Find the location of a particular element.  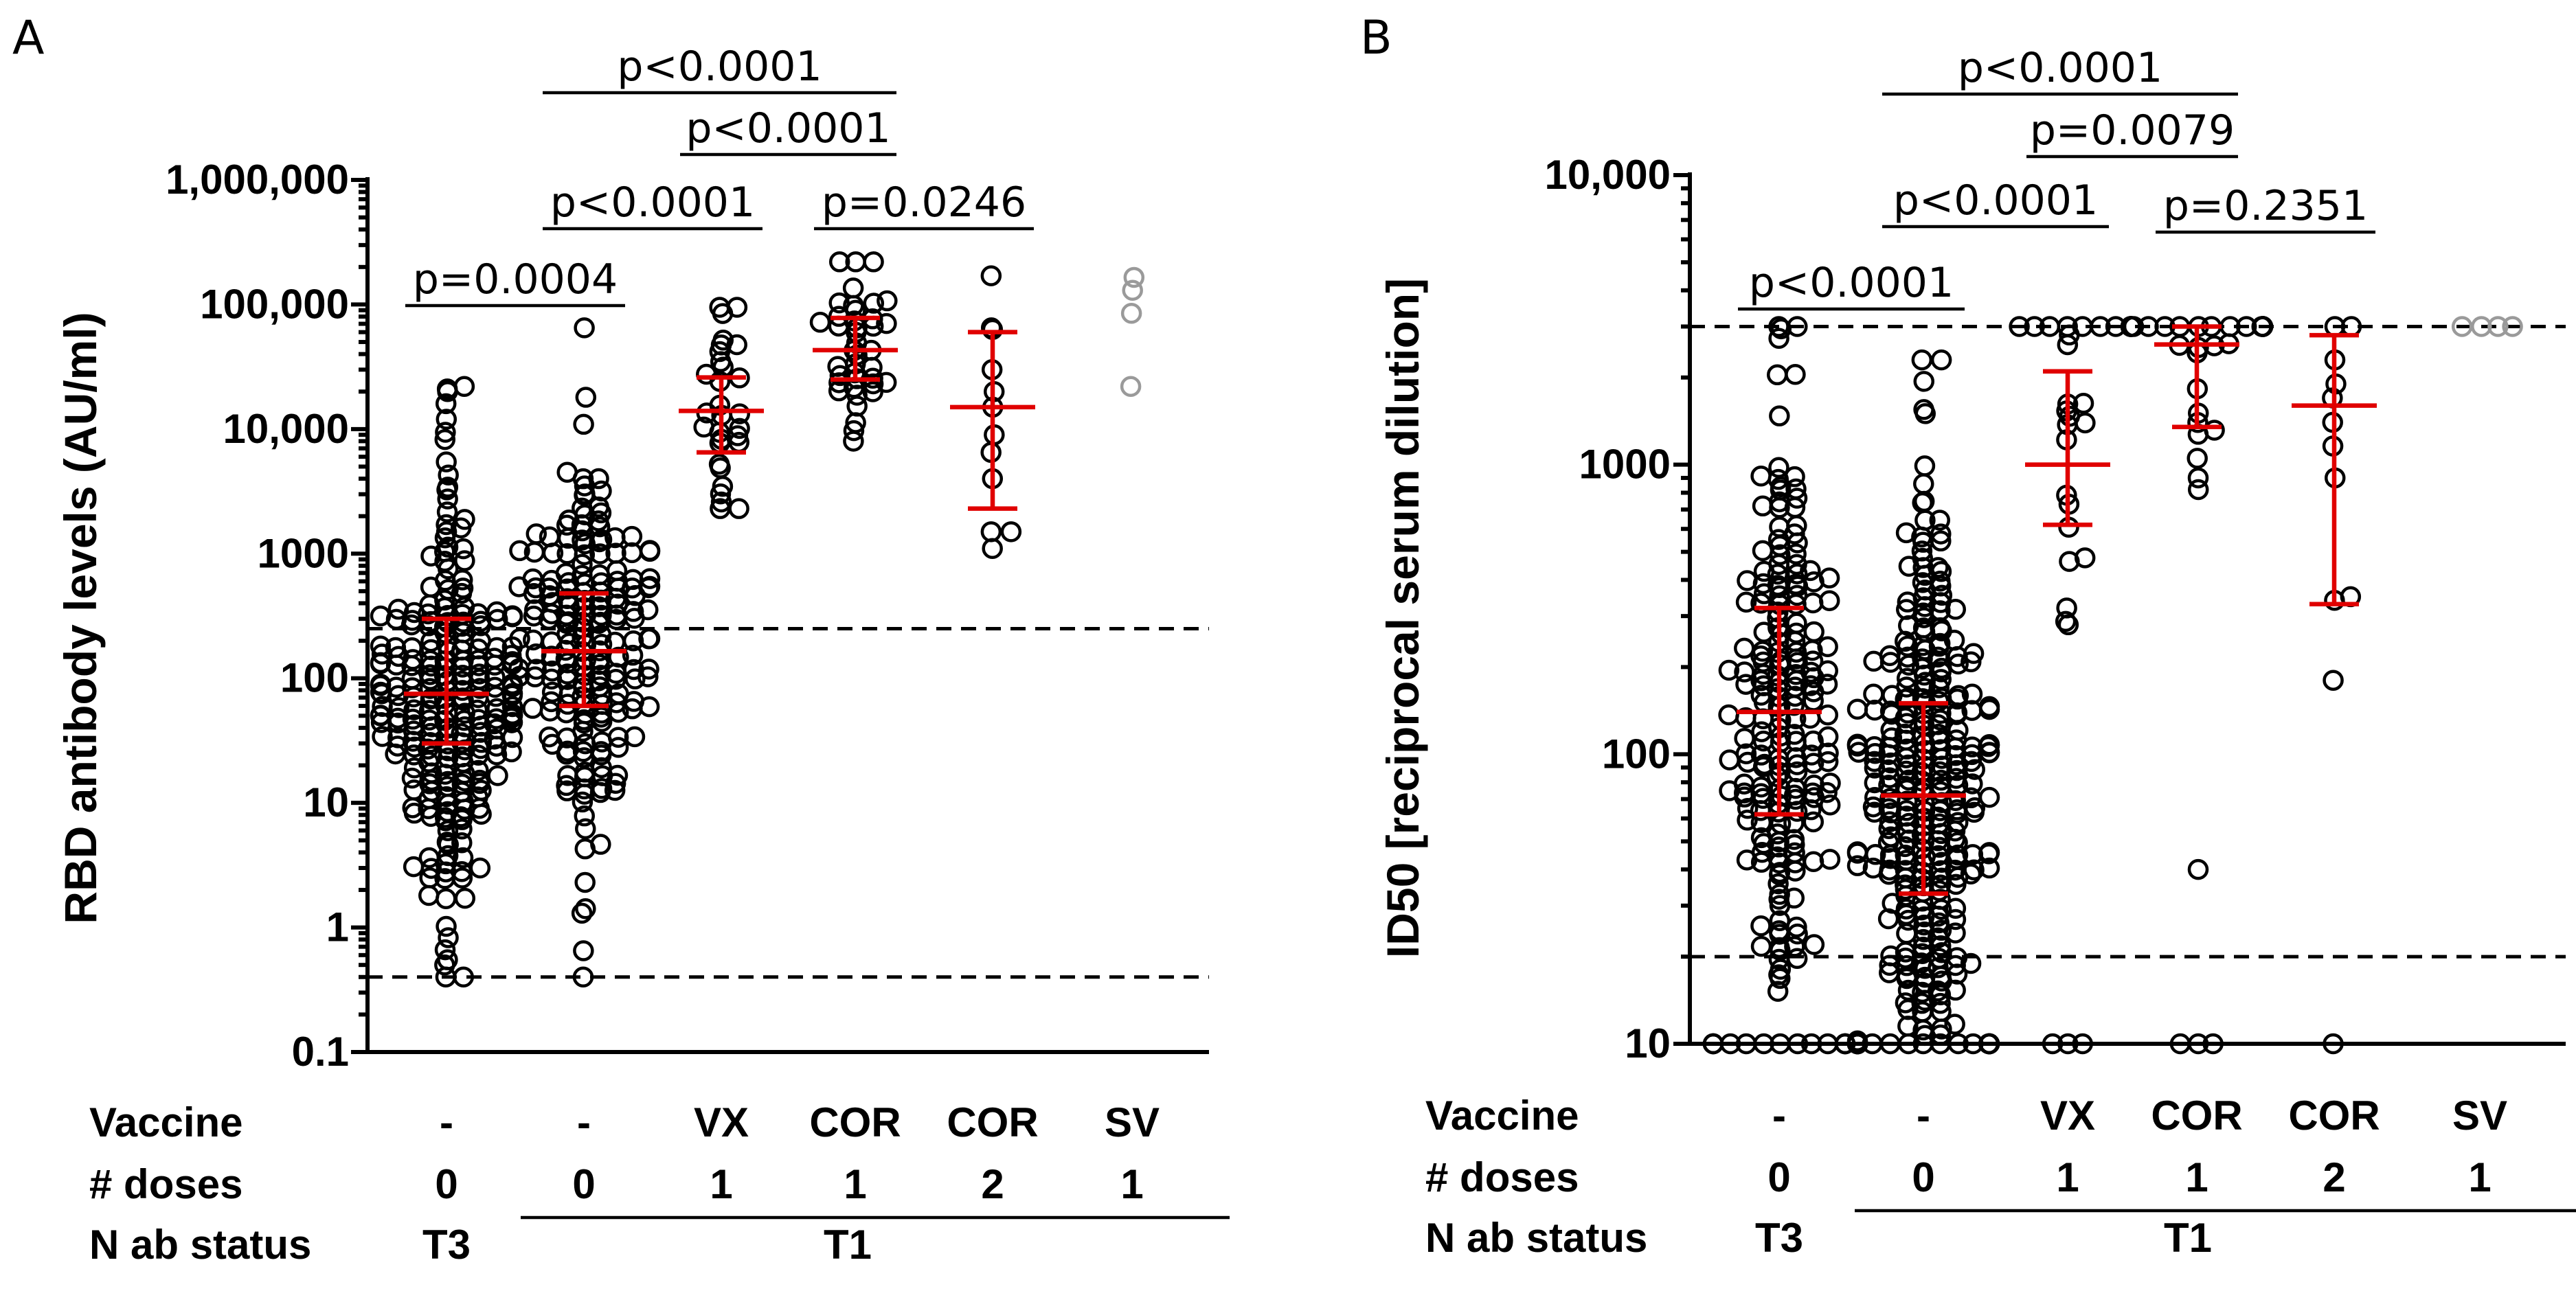

row-header-doses: # doses is located at coordinates (165, 1184).